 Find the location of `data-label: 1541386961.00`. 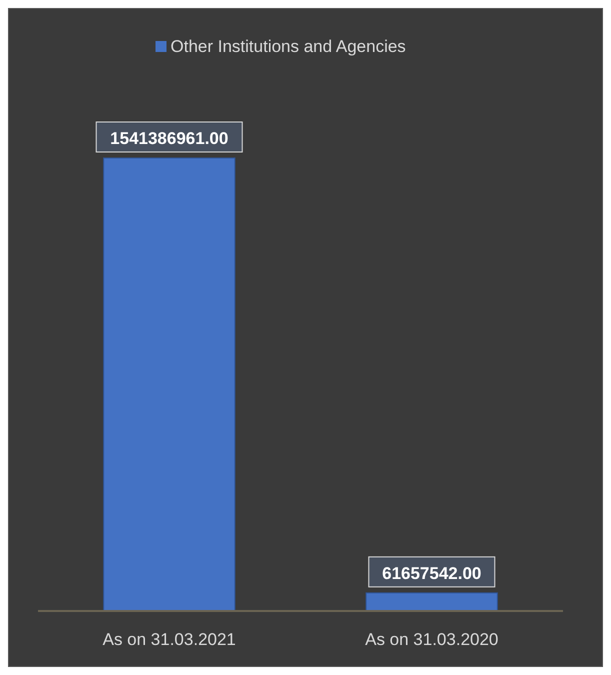

data-label: 1541386961.00 is located at coordinates (169, 138).